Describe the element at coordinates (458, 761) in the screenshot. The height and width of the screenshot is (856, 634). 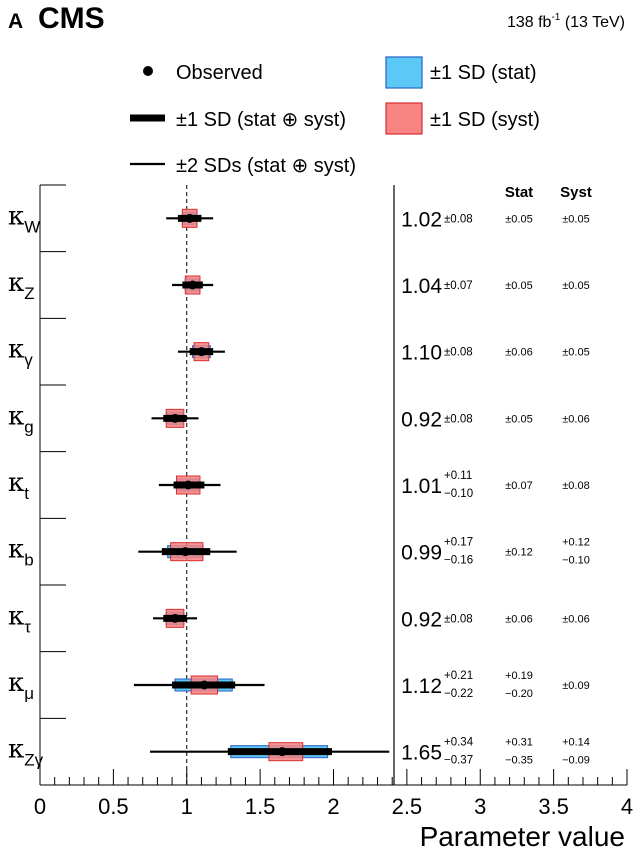
I see `total-unc-down: −0.37` at that location.